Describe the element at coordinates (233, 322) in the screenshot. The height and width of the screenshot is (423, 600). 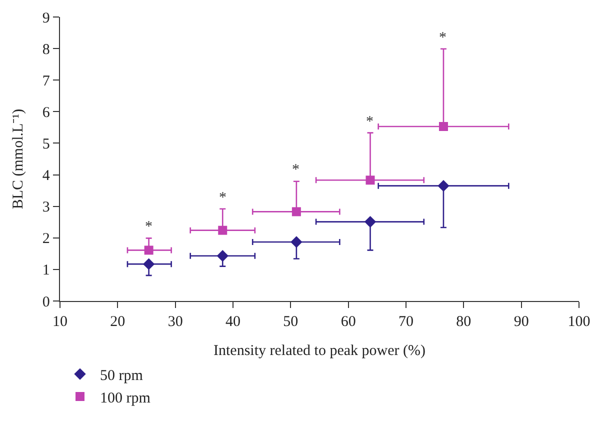
I see `x-tick-label: 40` at that location.